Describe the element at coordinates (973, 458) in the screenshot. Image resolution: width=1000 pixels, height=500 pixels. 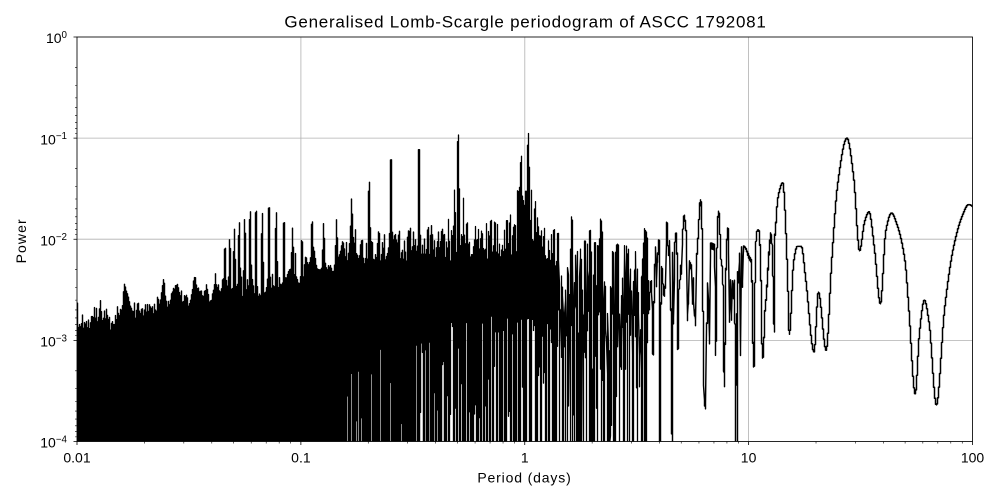
I see `svg-text: 100` at that location.